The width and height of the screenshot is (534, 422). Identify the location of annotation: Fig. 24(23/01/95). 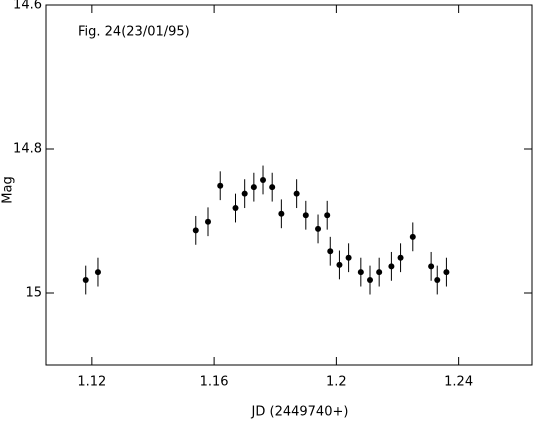
(134, 32).